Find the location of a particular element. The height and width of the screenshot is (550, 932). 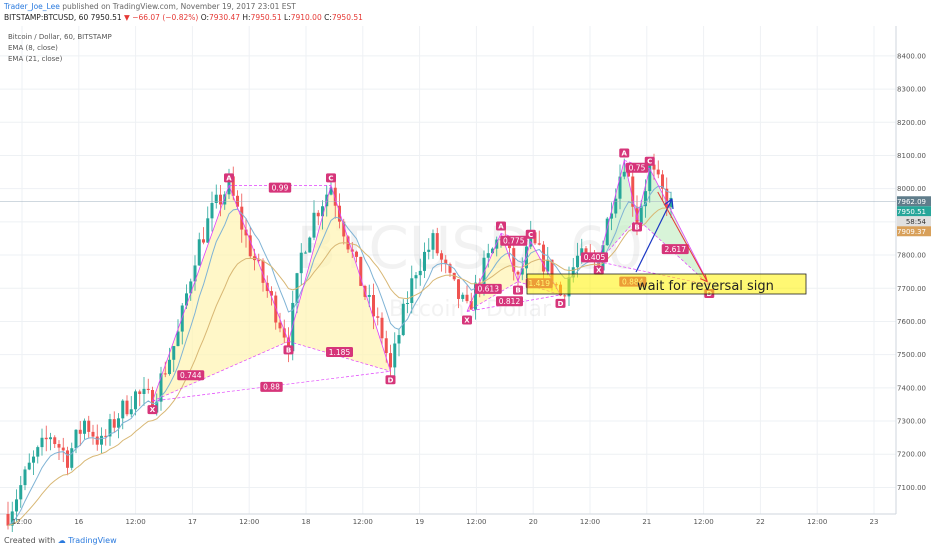

close-label: C: is located at coordinates (328, 17).